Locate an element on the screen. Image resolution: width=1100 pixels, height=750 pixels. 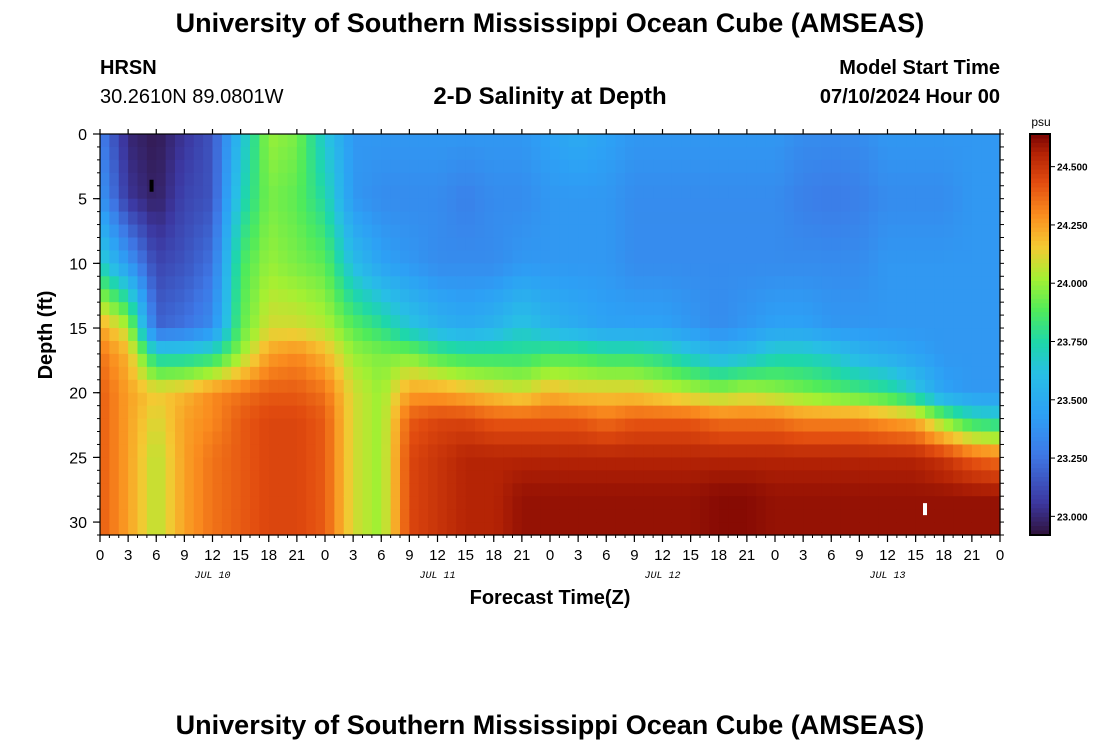
colorbar-segment is located at coordinates (1040, 248).